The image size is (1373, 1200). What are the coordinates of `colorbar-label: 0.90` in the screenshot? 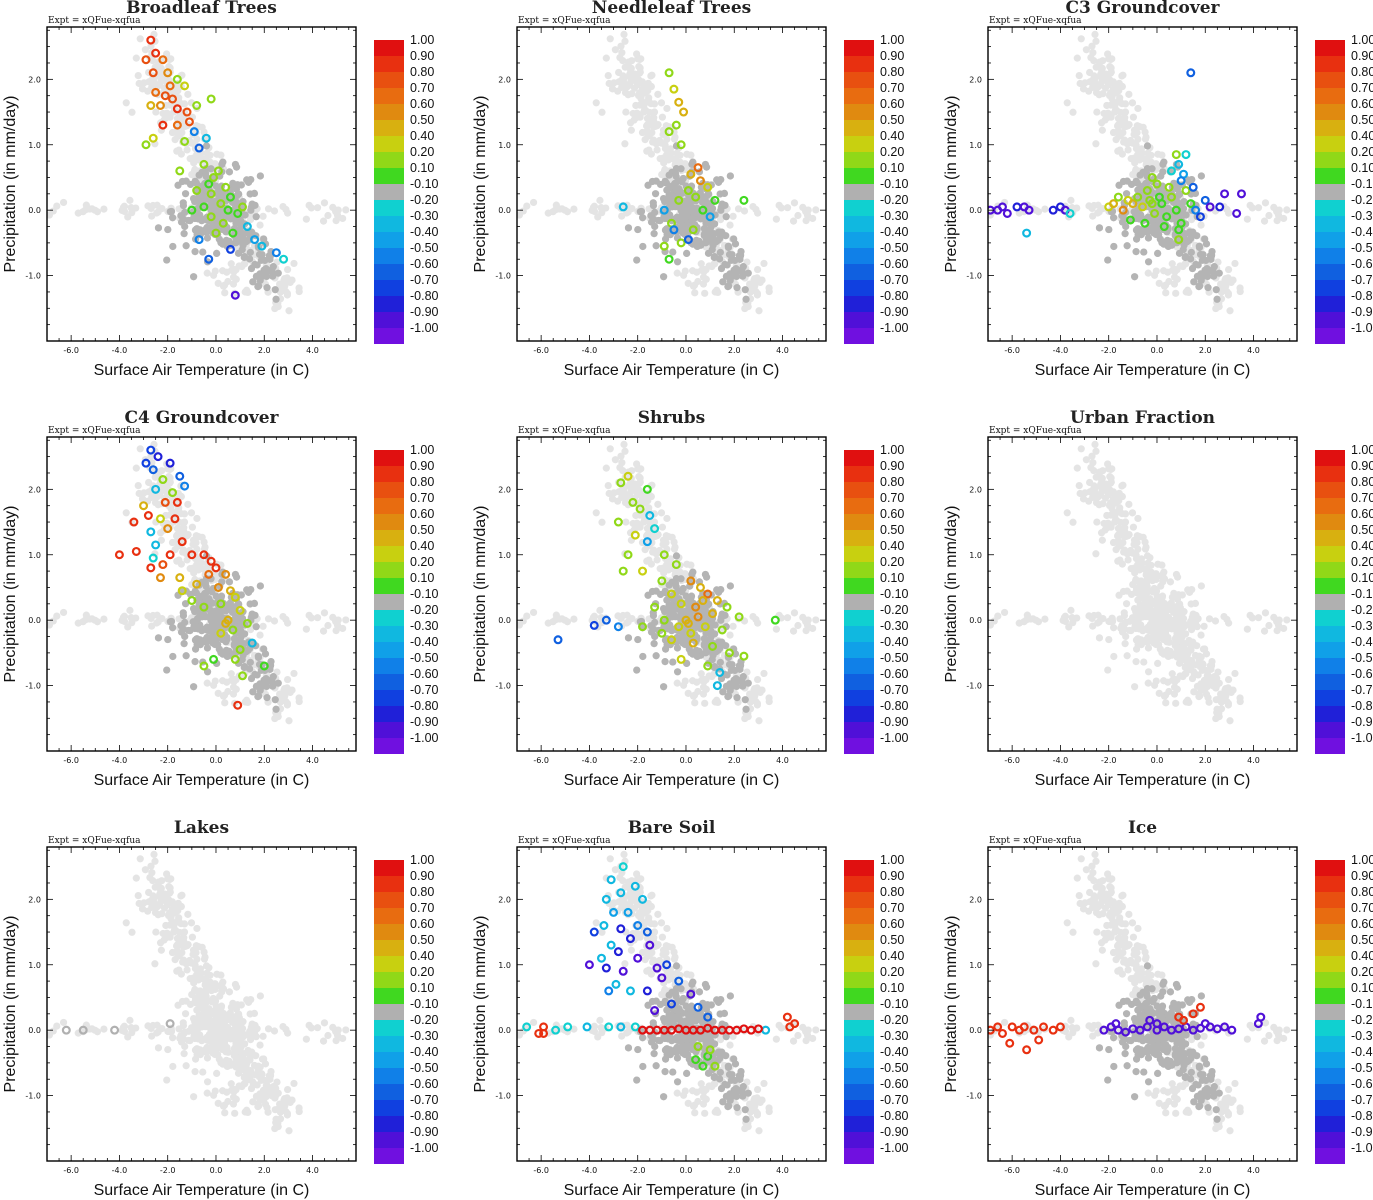 It's located at (1362, 56).